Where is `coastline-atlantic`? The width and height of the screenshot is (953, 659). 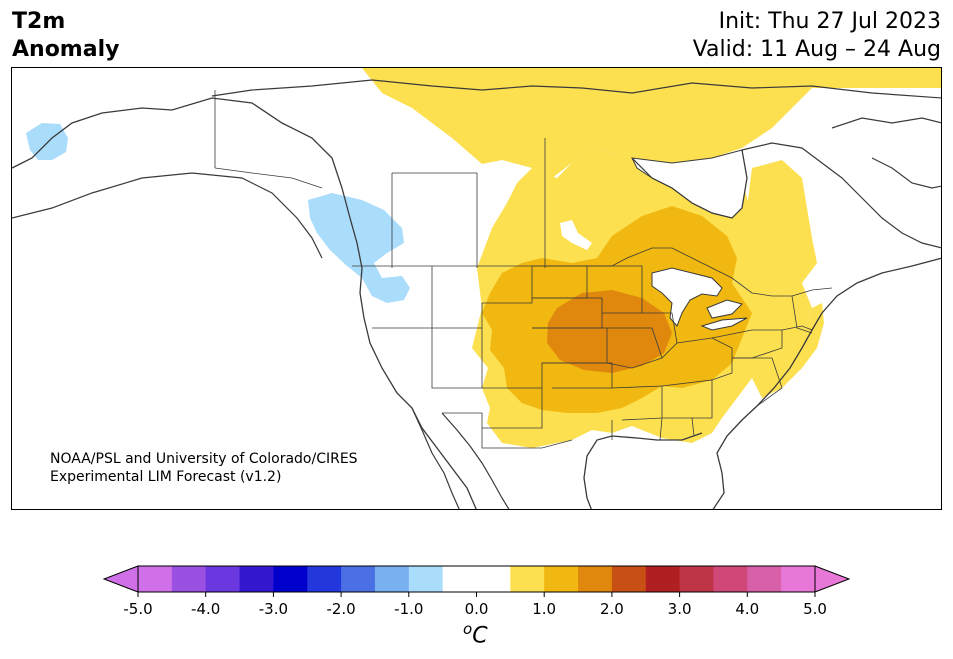
coastline-atlantic is located at coordinates (826, 383).